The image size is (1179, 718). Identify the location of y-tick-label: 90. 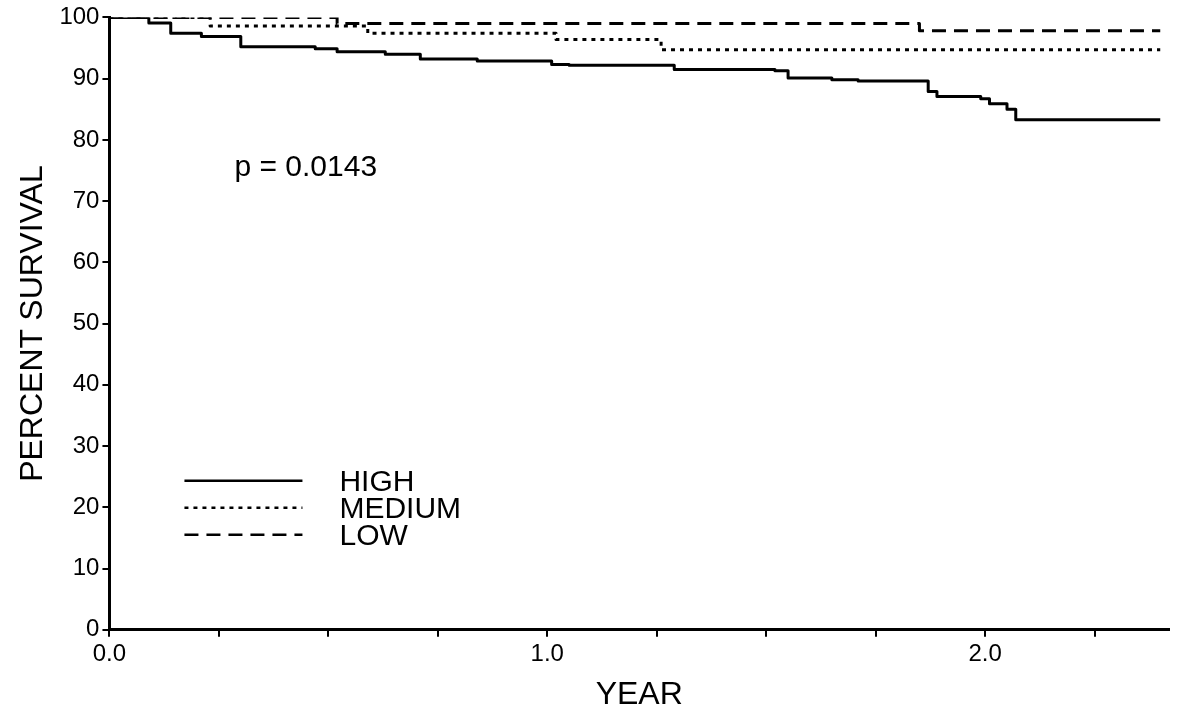
(86, 77).